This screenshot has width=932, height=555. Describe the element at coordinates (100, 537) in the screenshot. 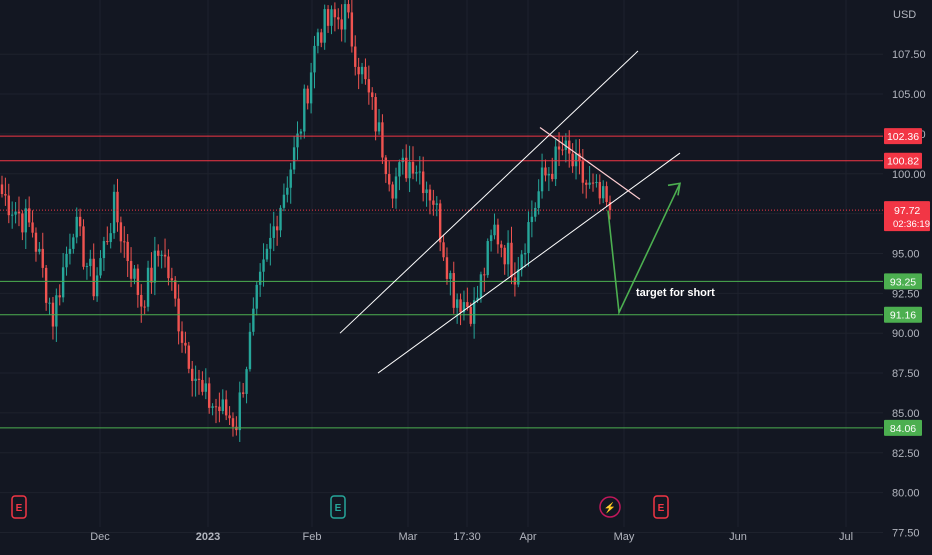

I see `x-tick-label: Dec` at that location.